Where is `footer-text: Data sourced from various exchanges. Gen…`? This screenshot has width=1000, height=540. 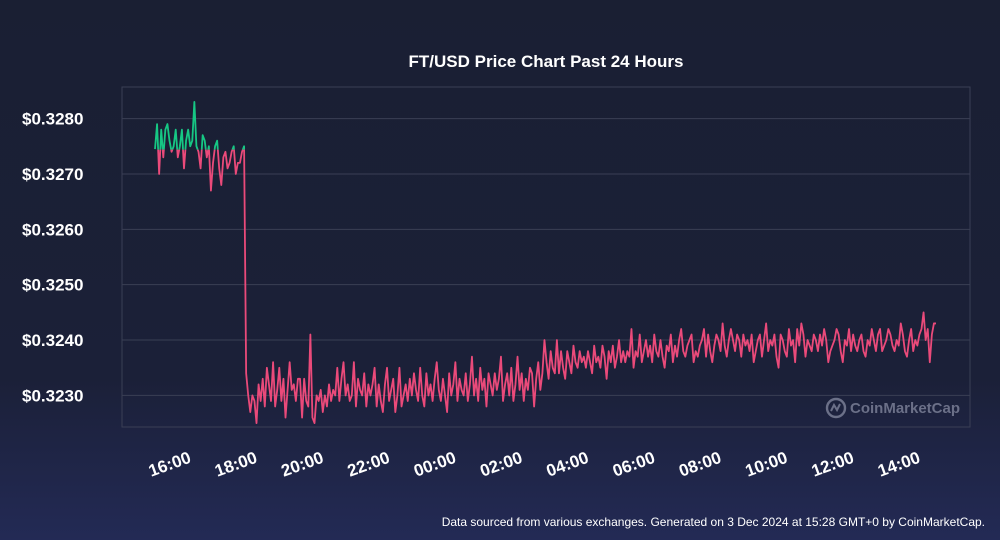
footer-text: Data sourced from various exchanges. Gen… is located at coordinates (713, 522).